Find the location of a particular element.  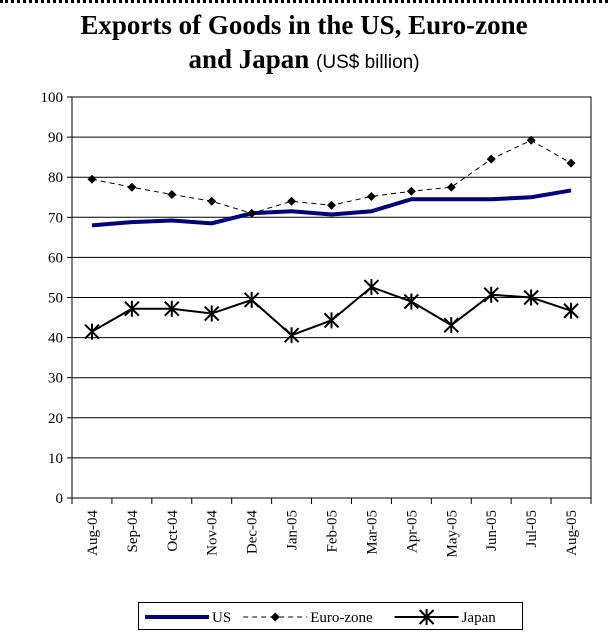

y-tick-label: 10 is located at coordinates (55, 459).